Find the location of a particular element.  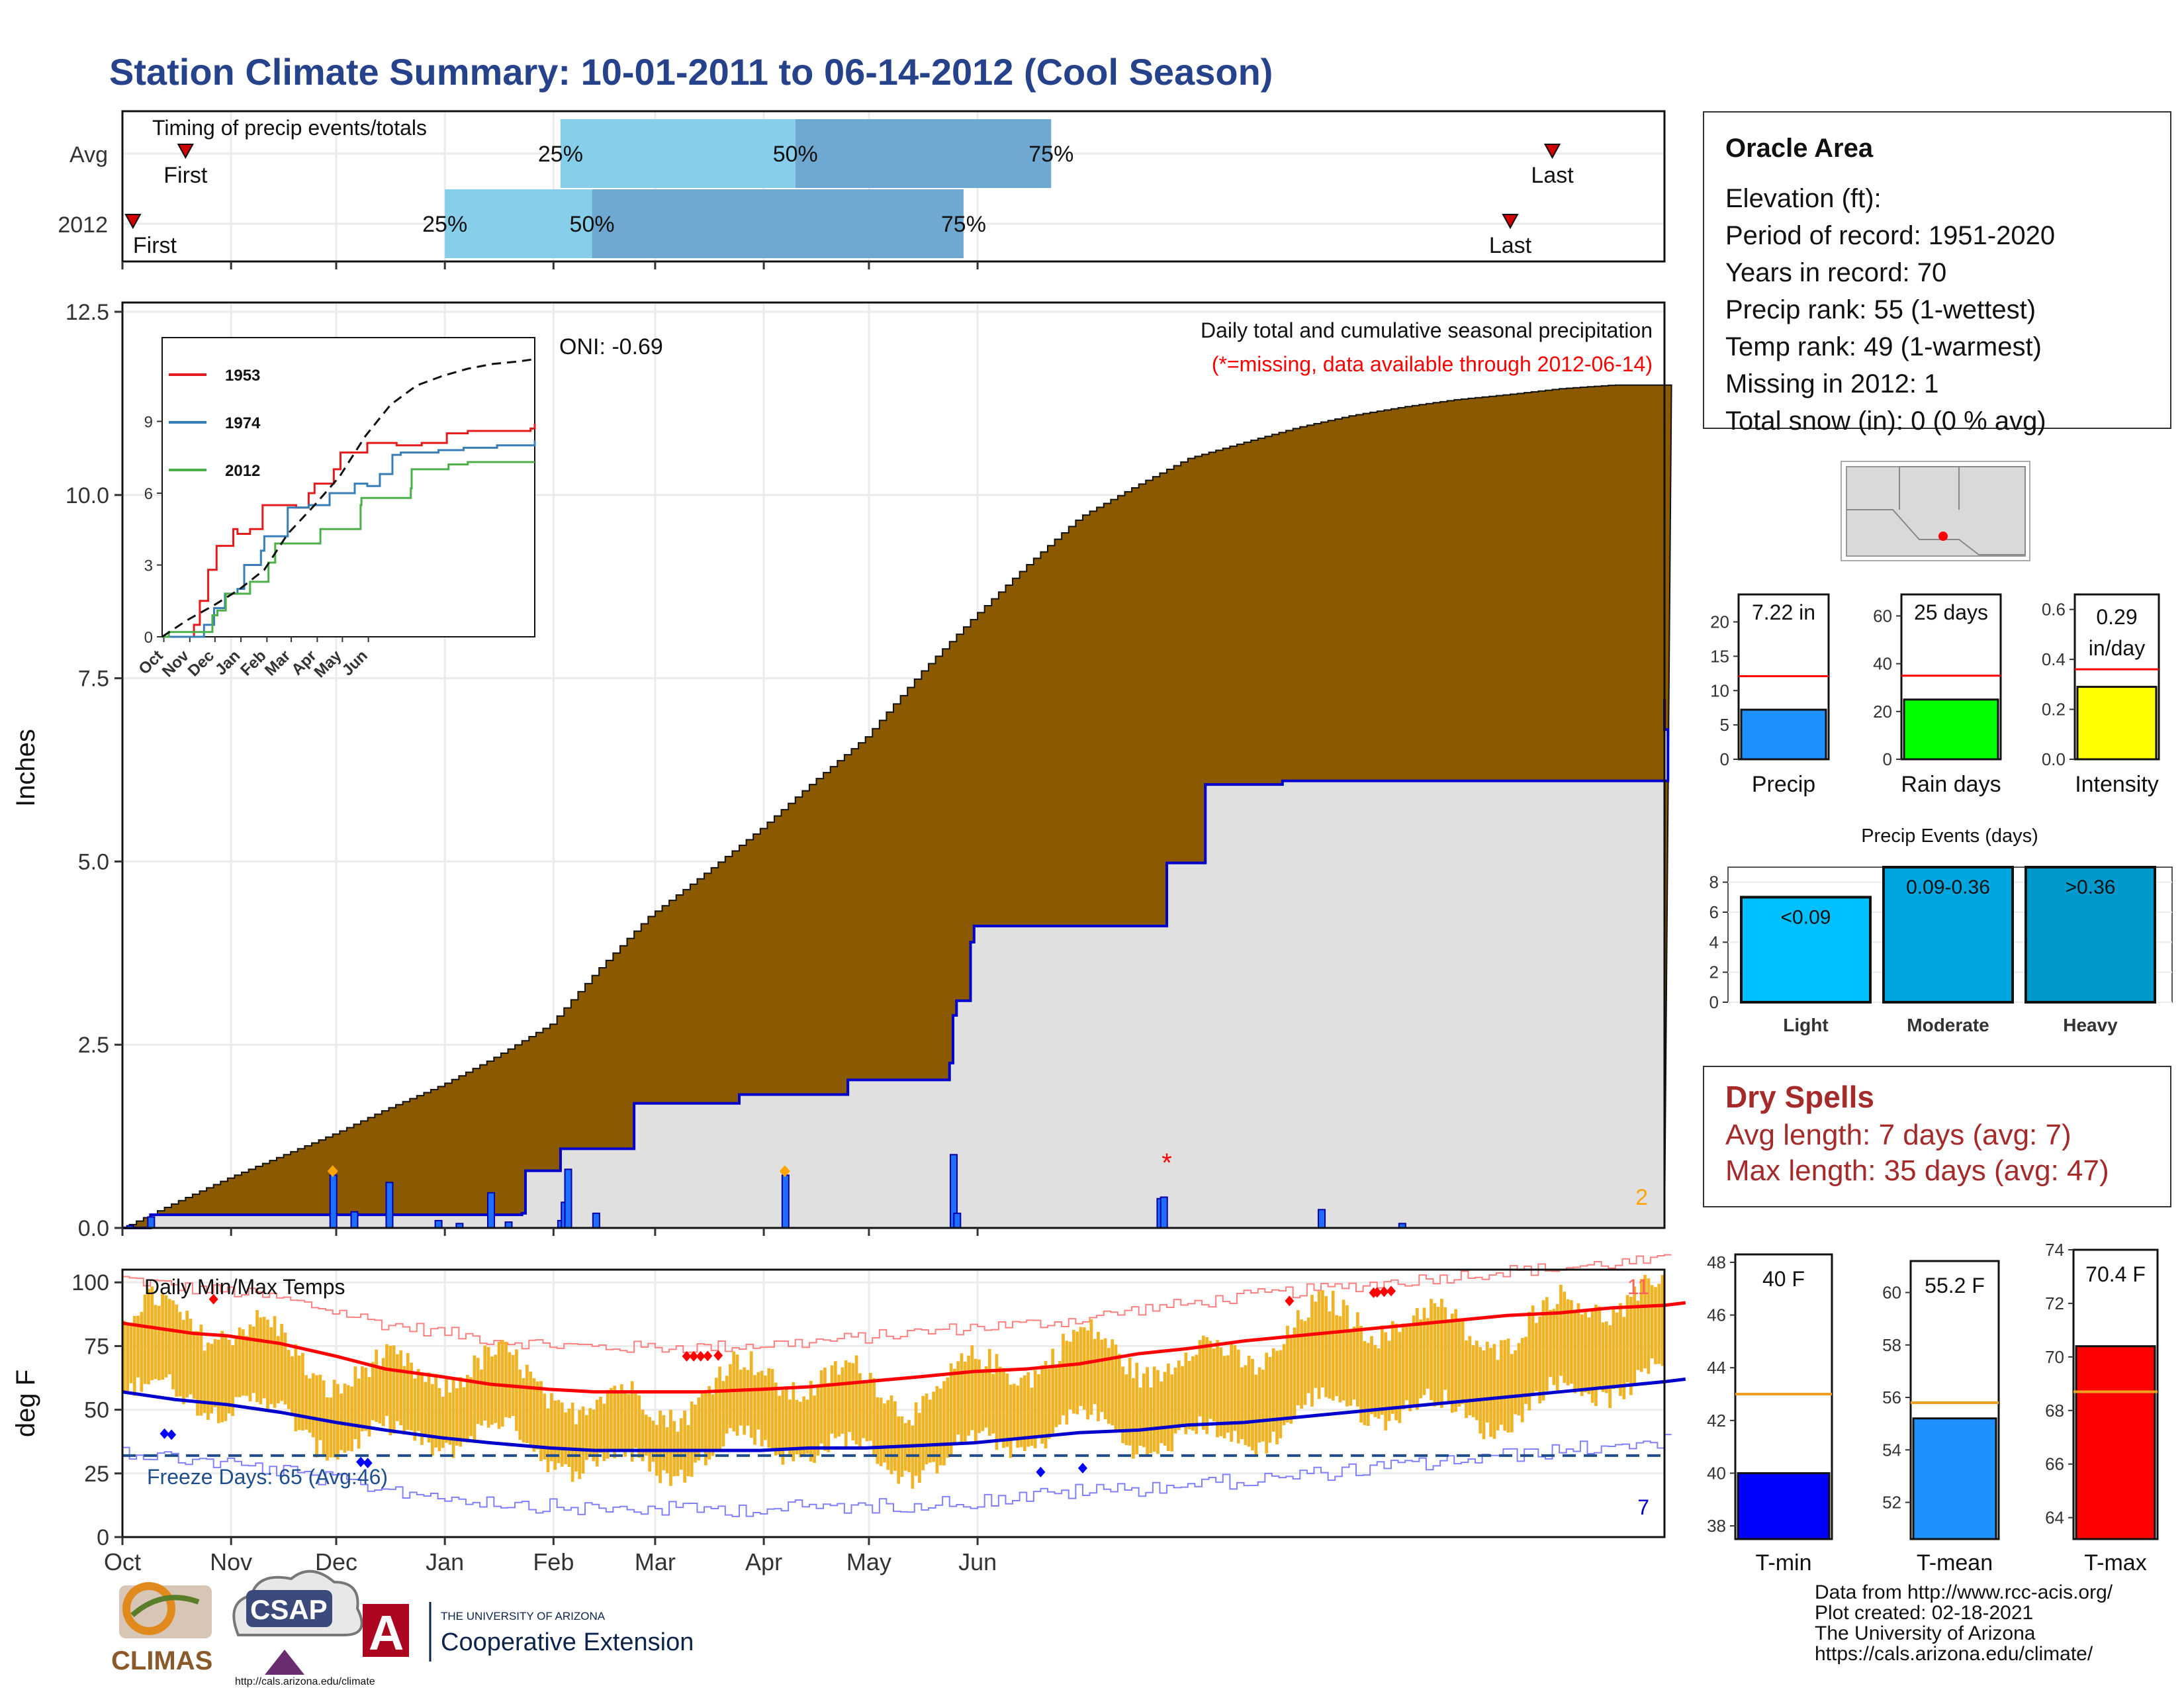

tsum-panel-label: T-max is located at coordinates (2115, 1562).